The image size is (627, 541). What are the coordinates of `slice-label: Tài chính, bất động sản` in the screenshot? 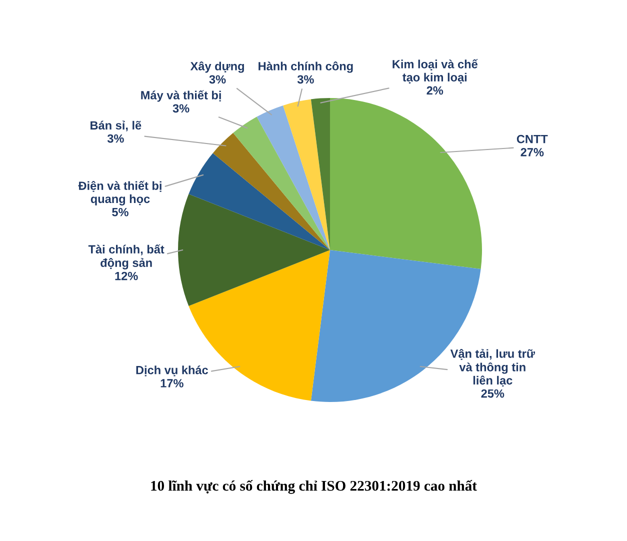 It's located at (126, 257).